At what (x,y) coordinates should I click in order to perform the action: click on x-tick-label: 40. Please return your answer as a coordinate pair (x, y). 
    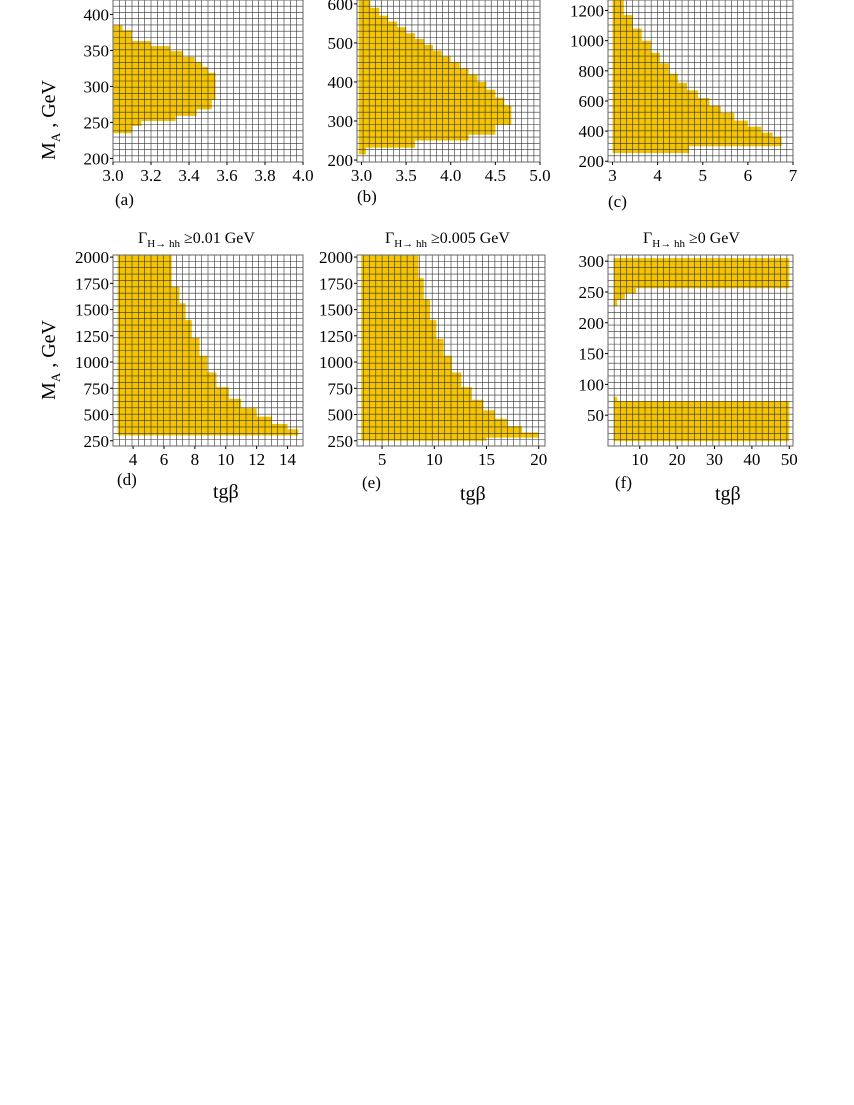
    Looking at the image, I should click on (751, 459).